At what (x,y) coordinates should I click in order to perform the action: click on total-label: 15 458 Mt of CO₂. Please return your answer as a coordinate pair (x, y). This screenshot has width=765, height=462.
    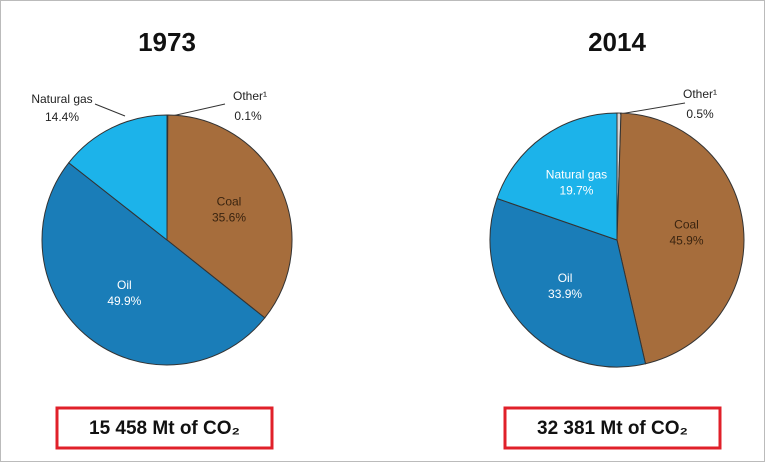
    Looking at the image, I should click on (164, 428).